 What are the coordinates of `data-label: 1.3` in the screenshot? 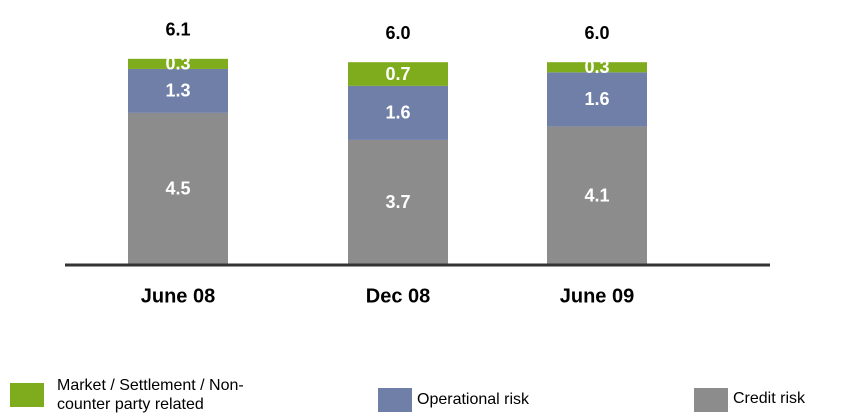 It's located at (177, 91).